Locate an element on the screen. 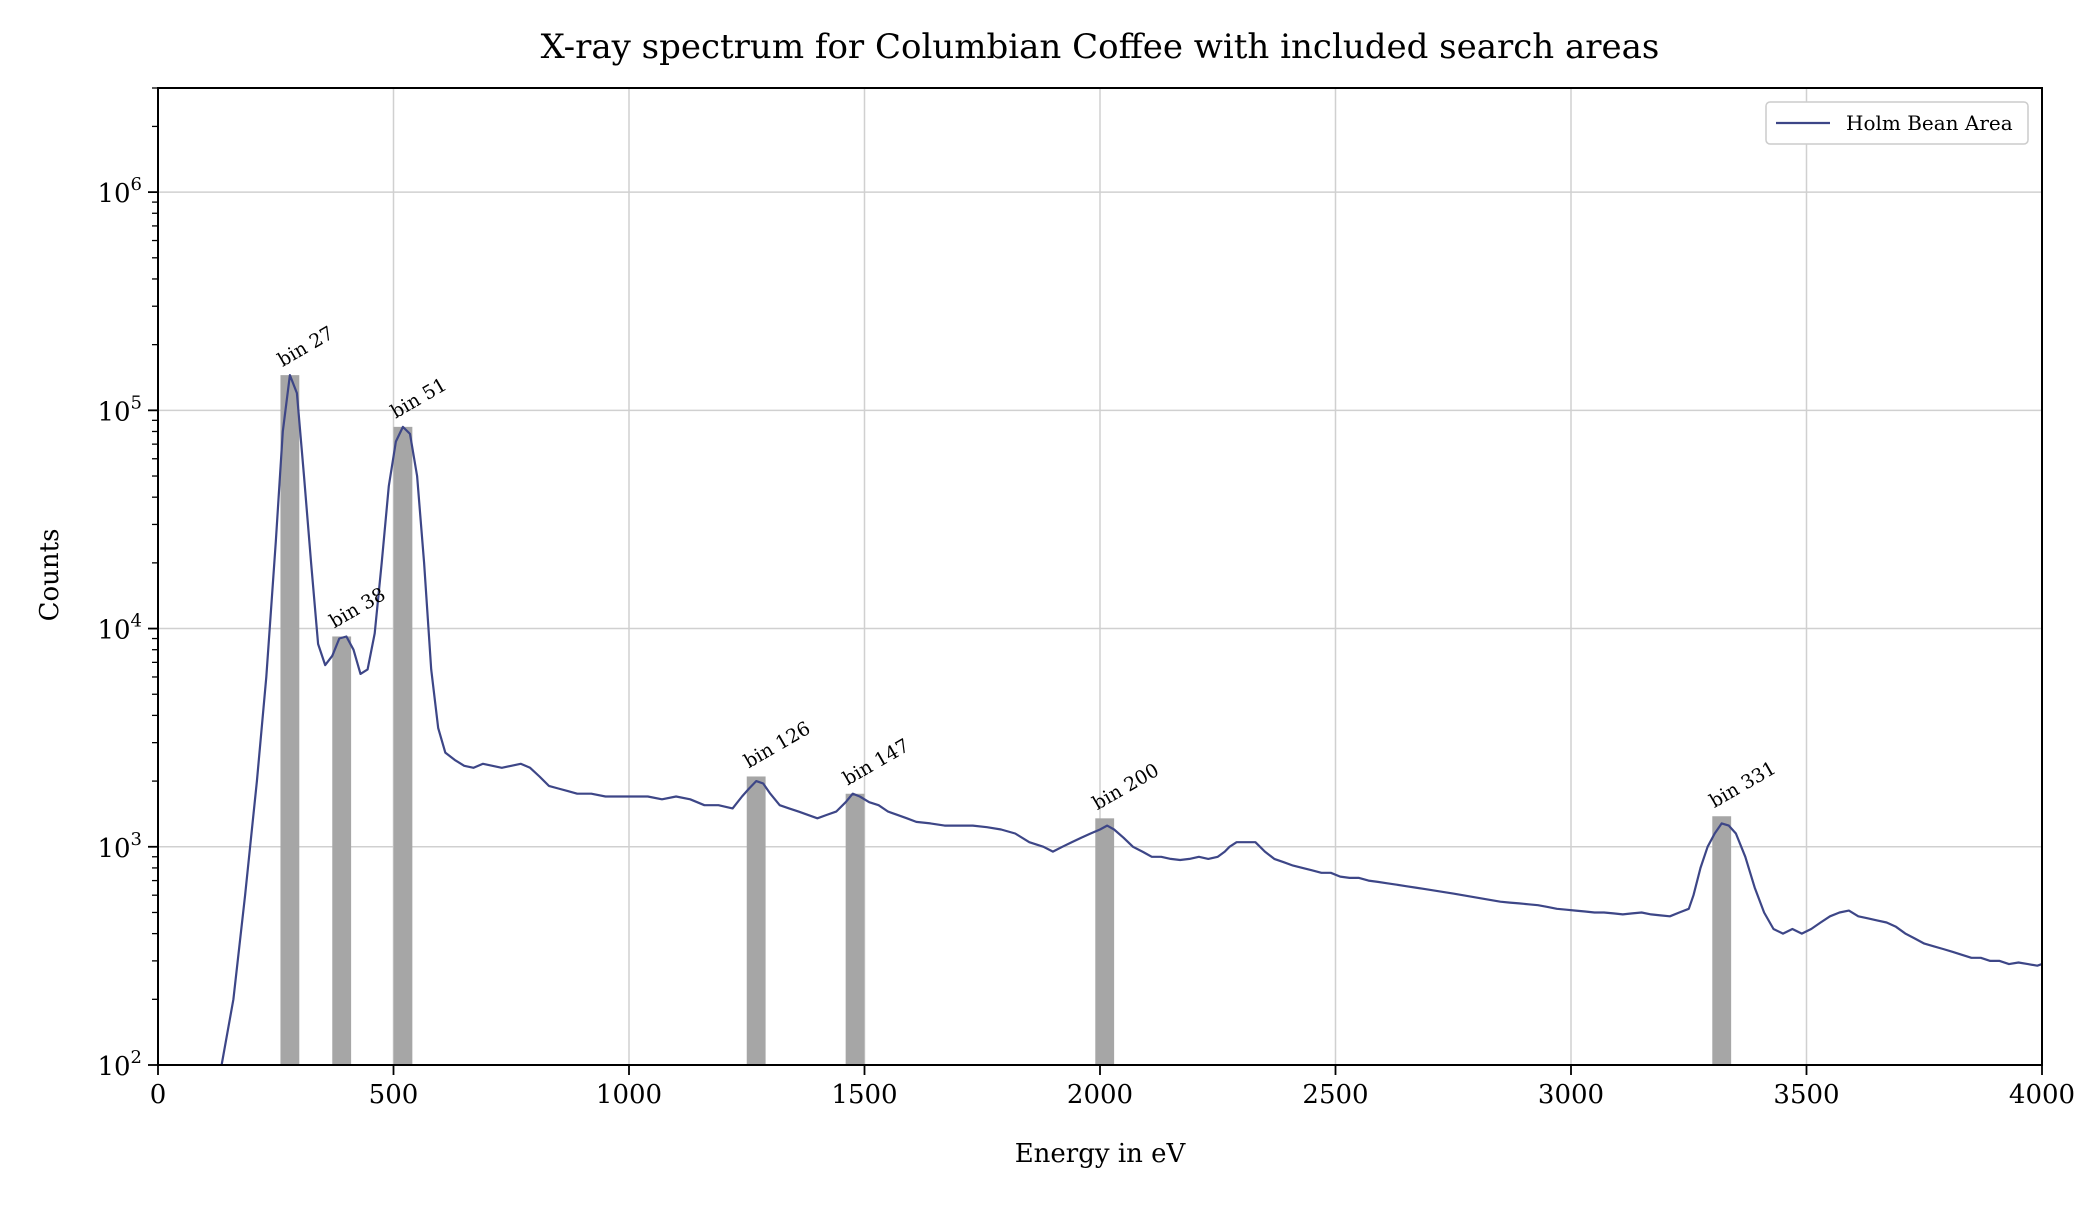 The width and height of the screenshot is (2100, 1205). x-axis-label: Energy in eV is located at coordinates (1101, 1154).